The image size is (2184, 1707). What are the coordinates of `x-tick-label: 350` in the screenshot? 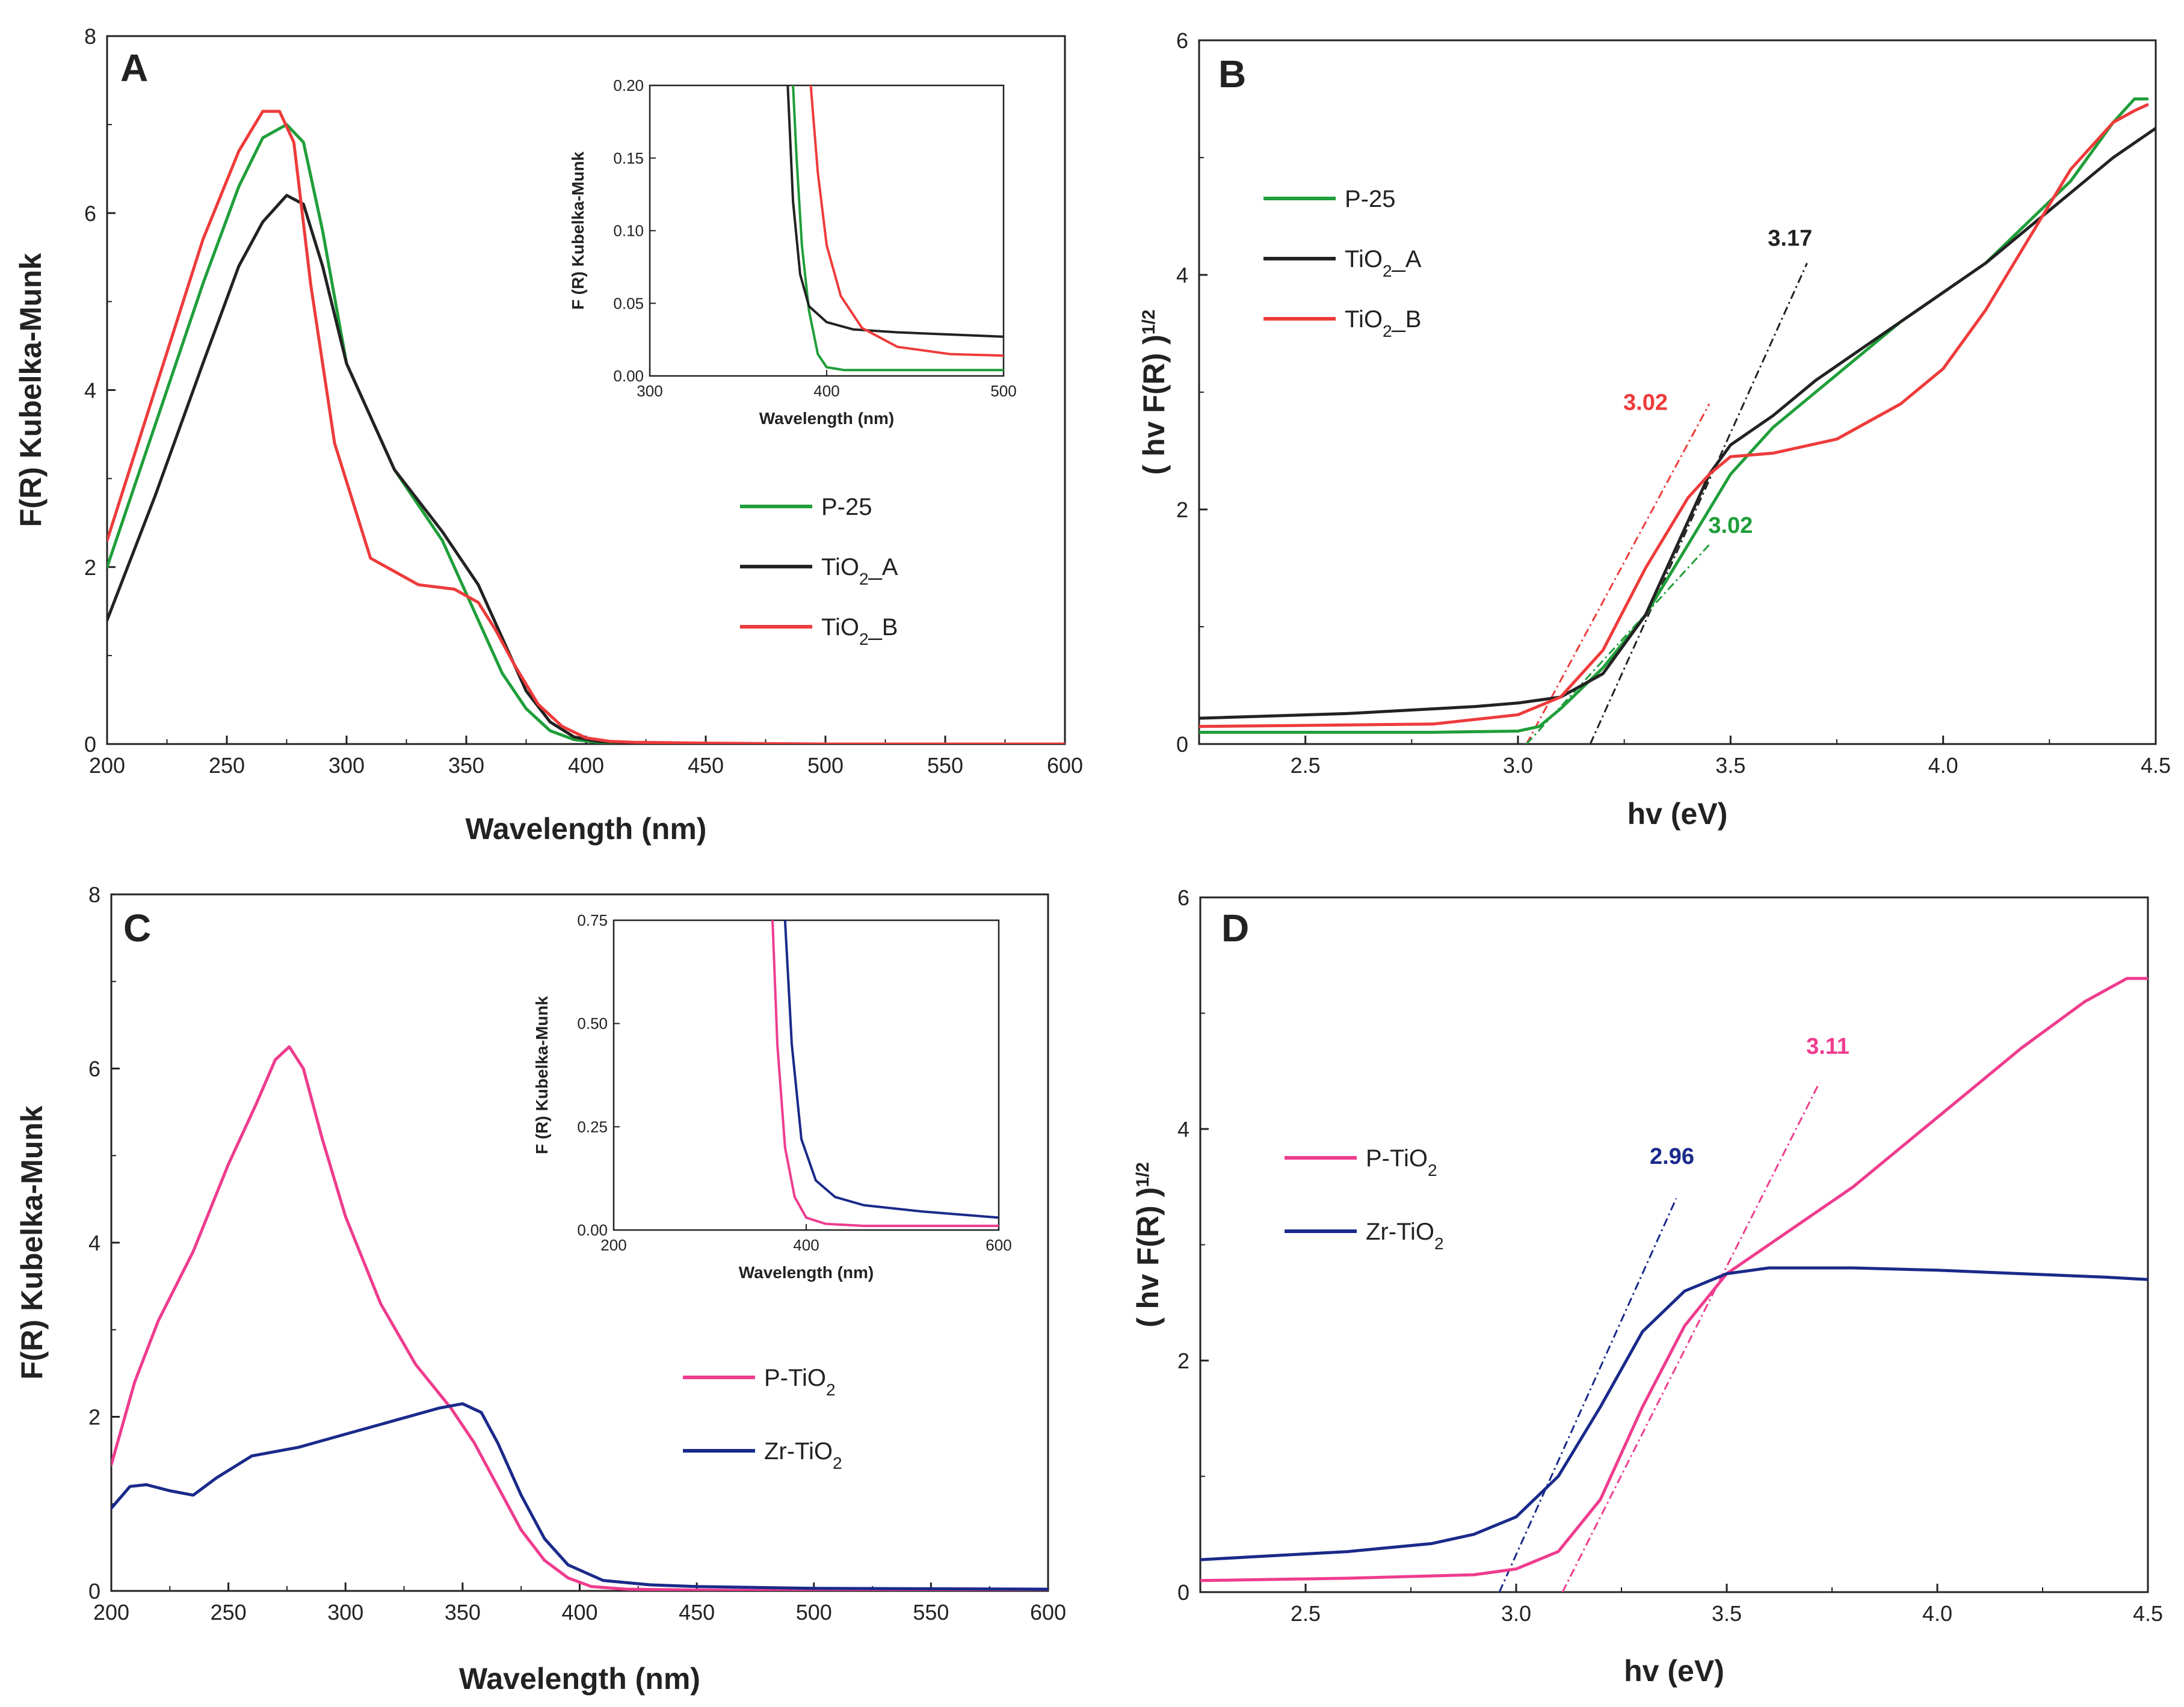 It's located at (466, 766).